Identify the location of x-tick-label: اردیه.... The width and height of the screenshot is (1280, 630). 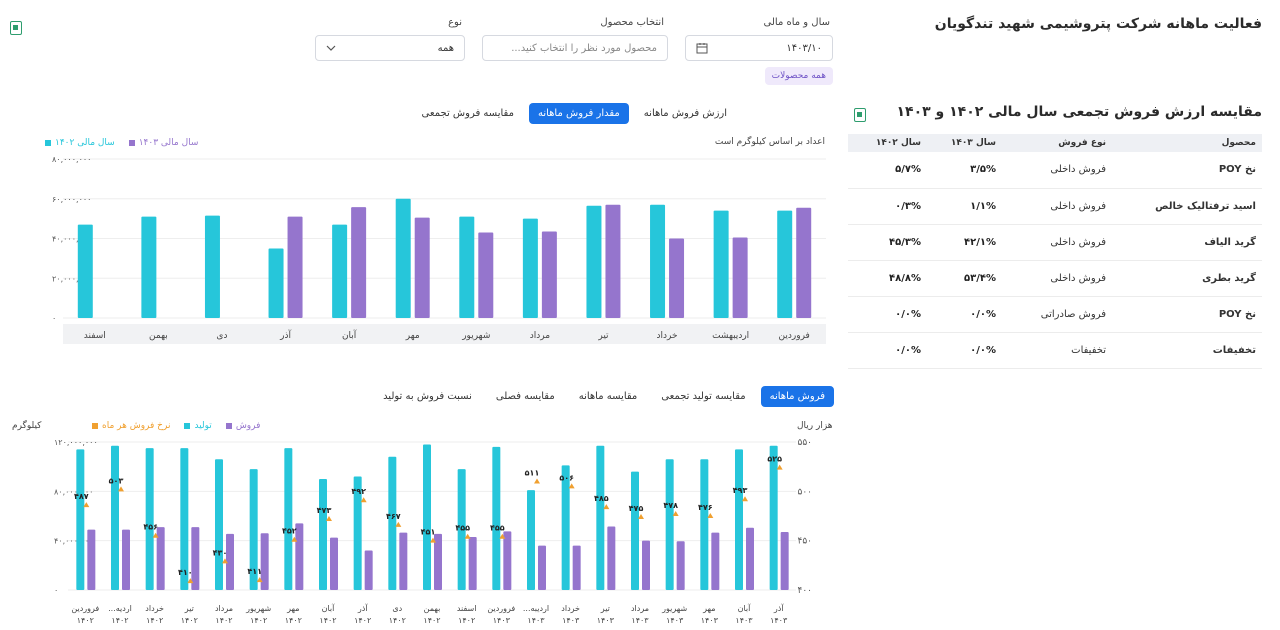
(120, 608).